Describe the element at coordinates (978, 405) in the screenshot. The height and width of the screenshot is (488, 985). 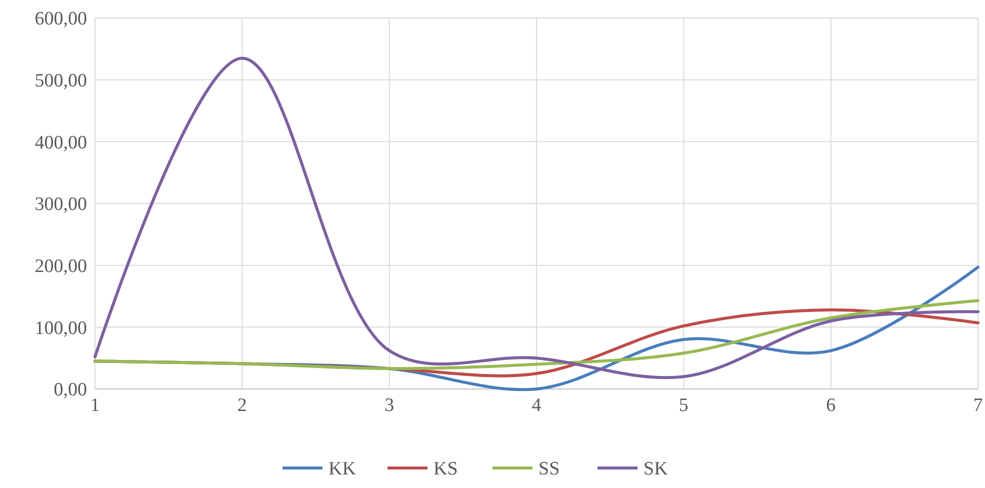
I see `x-tick-label: 7` at that location.